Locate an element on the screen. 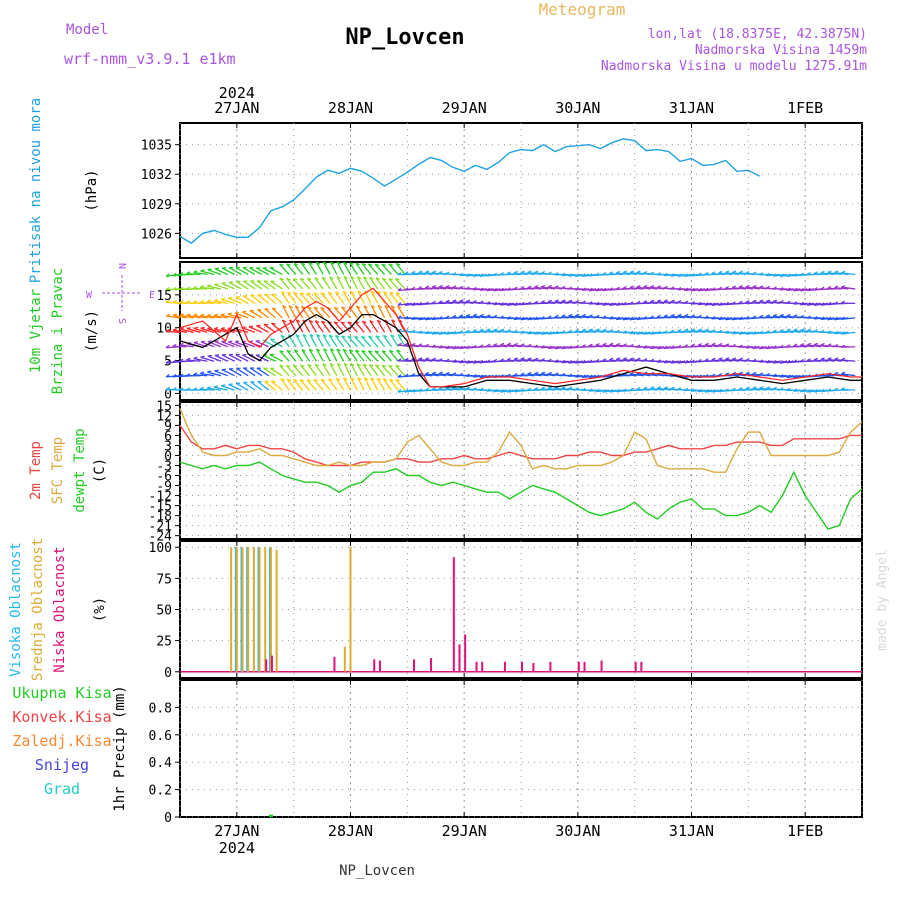  y-tick-label: 1032 is located at coordinates (156, 175).